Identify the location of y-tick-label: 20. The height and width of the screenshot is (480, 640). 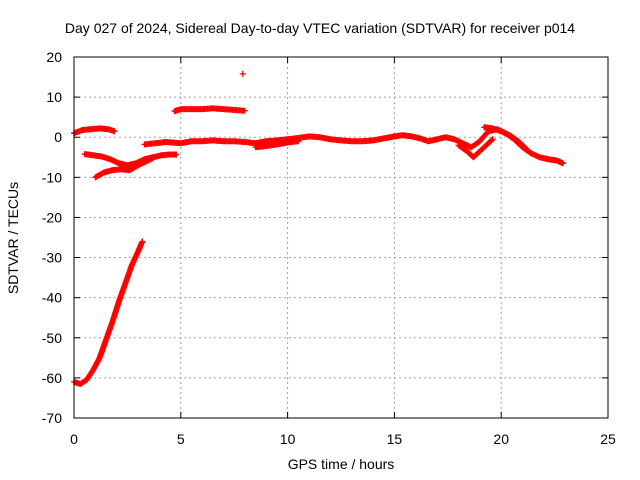
(54, 57).